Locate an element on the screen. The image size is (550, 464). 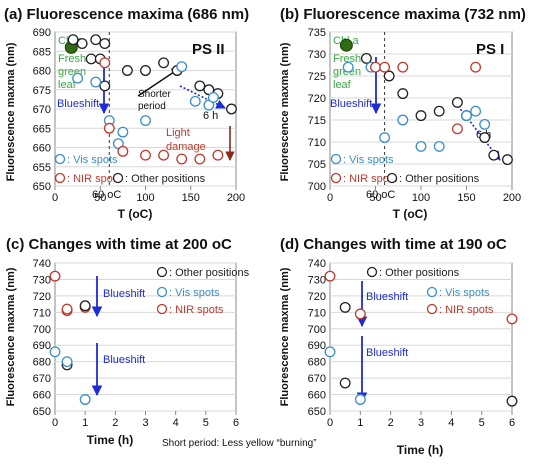
legend-label-vis: : Vis spots is located at coordinates (464, 293).